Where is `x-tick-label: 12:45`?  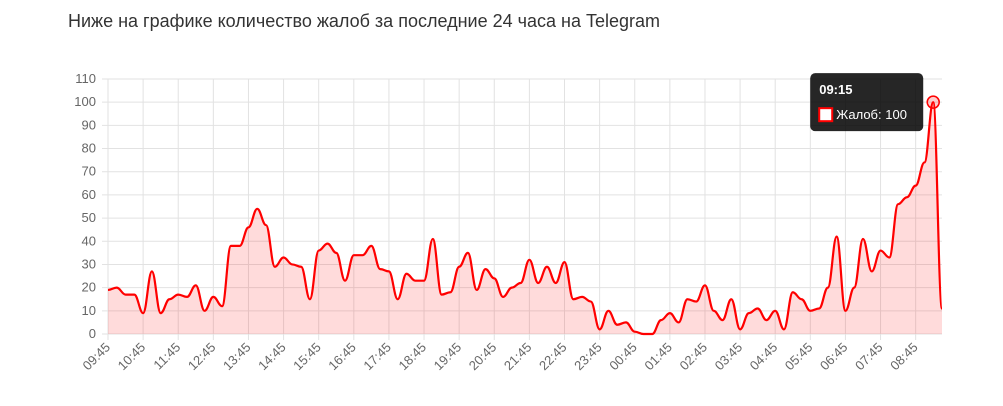 x-tick-label: 12:45 is located at coordinates (202, 357).